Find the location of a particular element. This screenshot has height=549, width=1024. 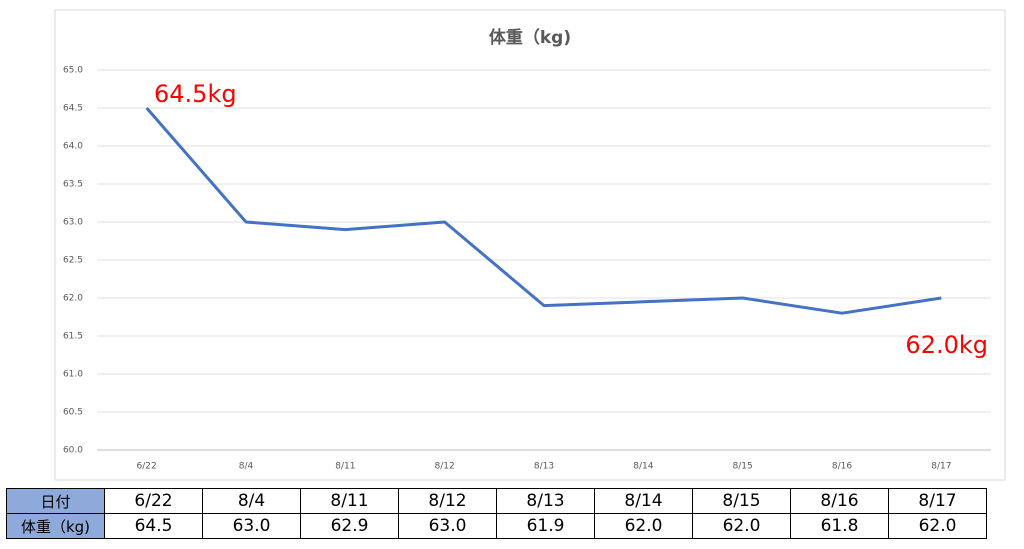

y-tick-label: 61.0 is located at coordinates (73, 375).